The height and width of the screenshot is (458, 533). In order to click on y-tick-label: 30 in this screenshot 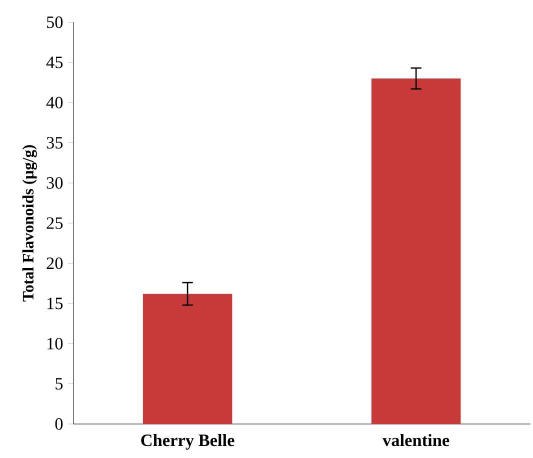, I will do `click(54, 183)`.